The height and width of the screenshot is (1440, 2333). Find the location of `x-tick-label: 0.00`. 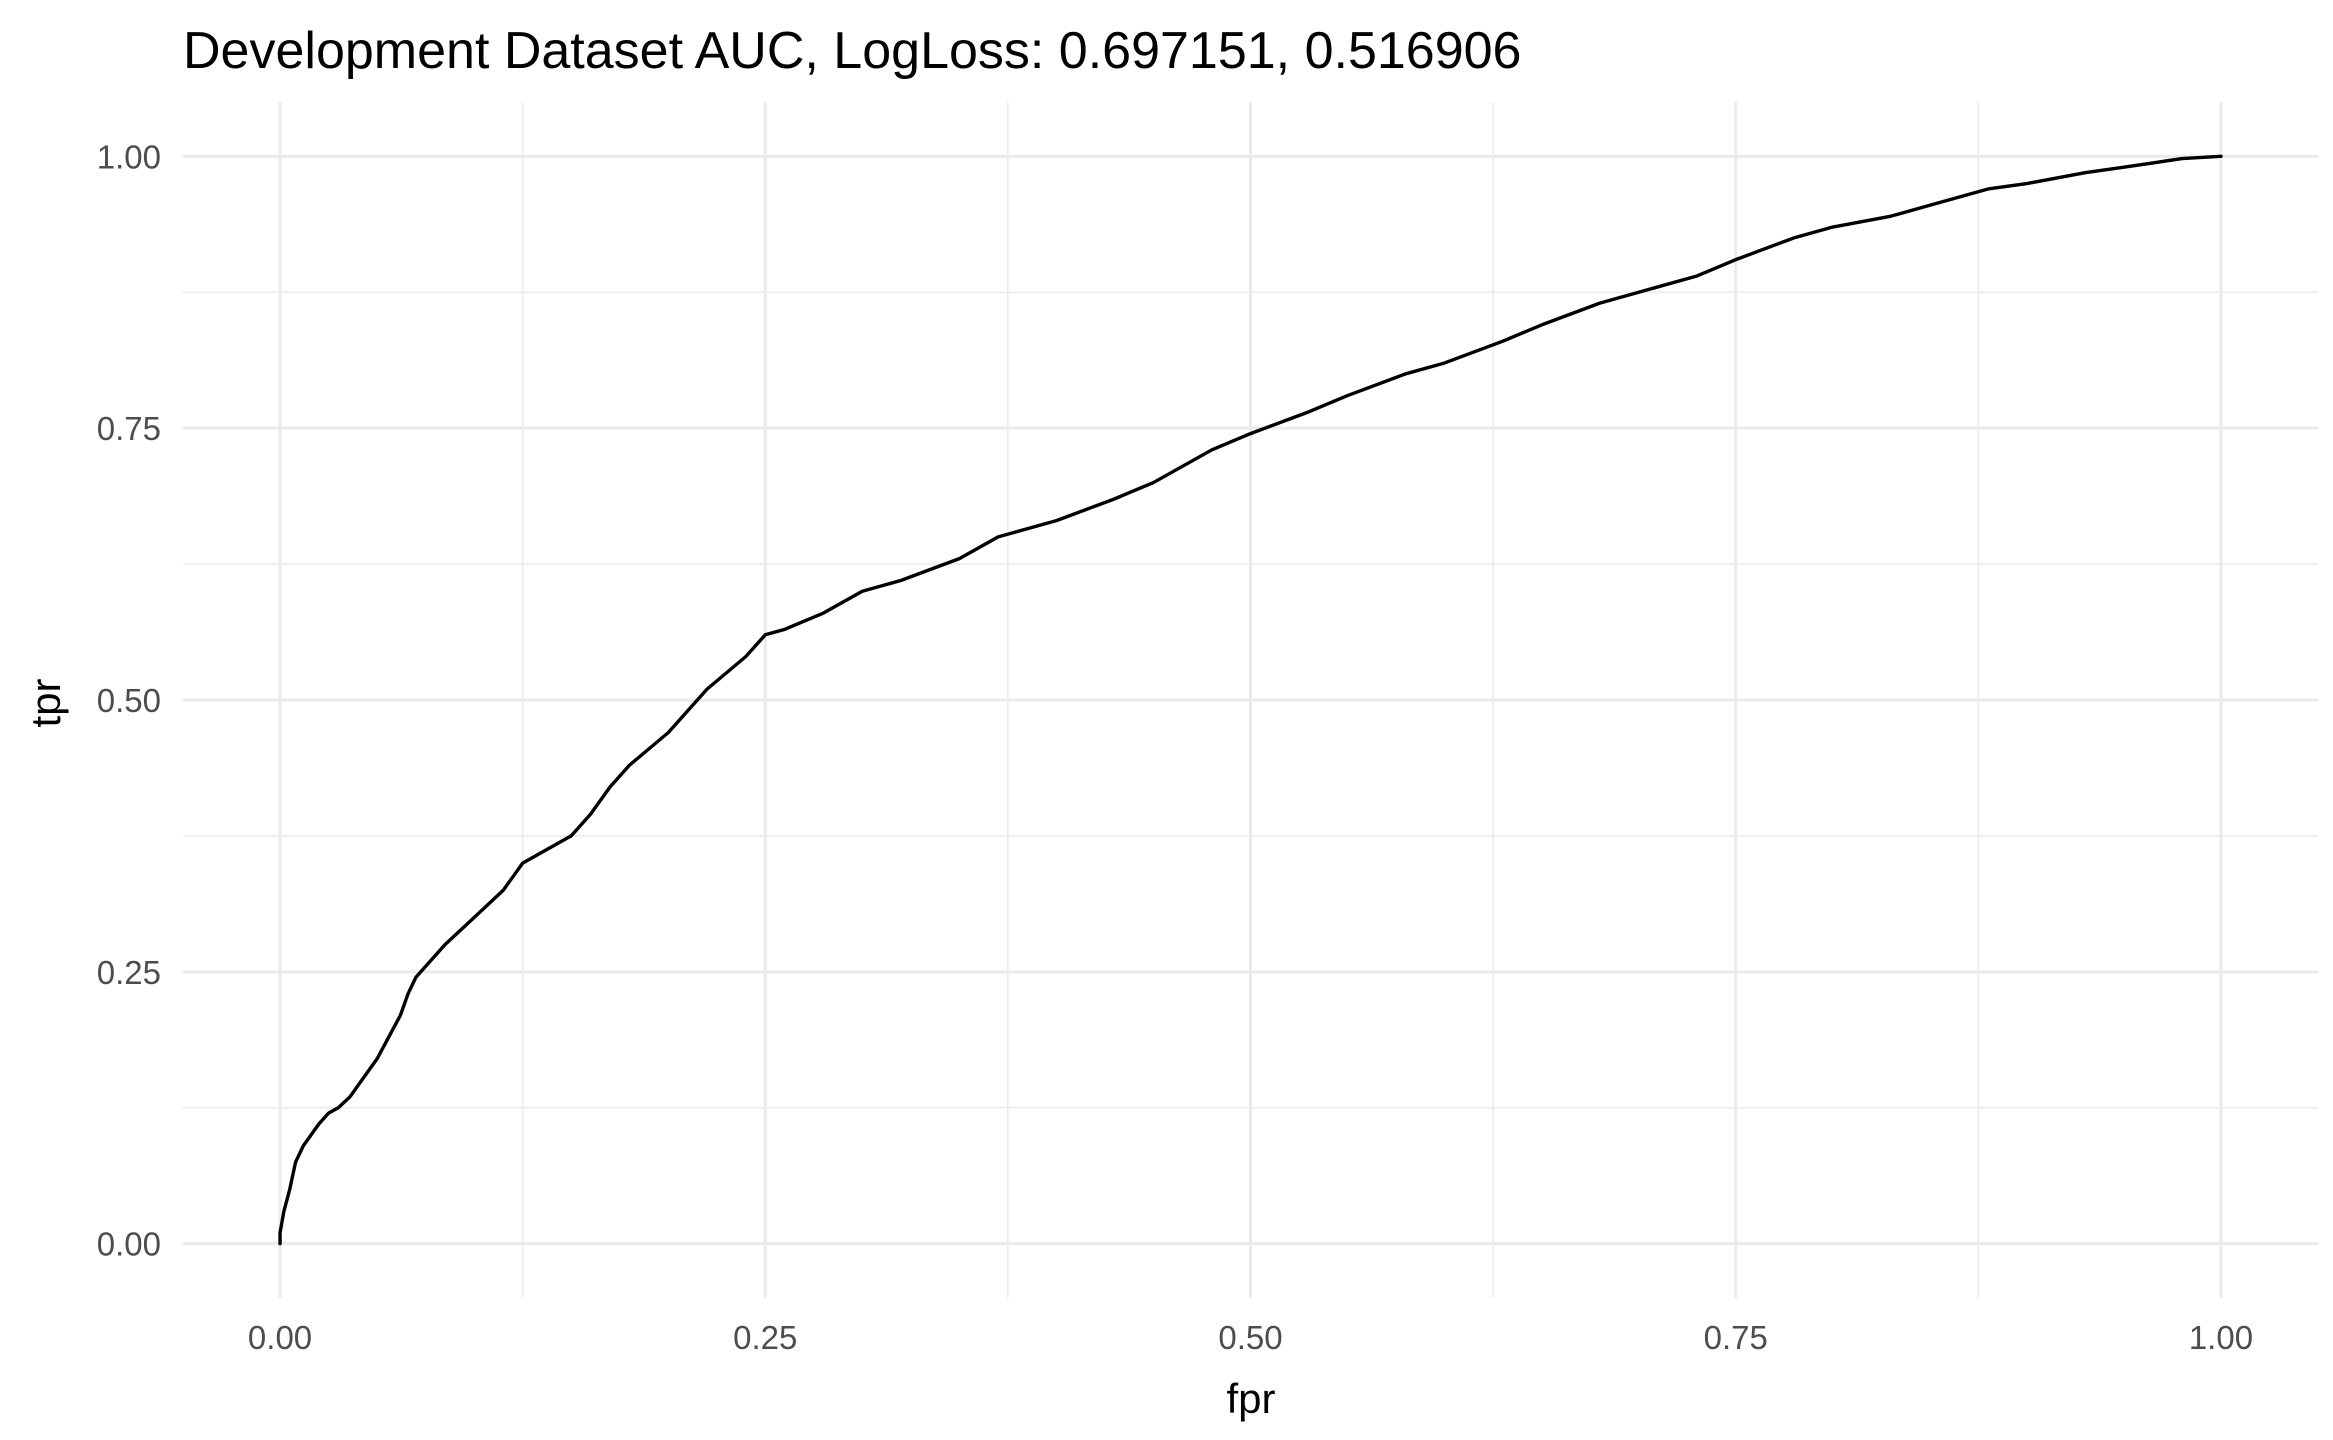

x-tick-label: 0.00 is located at coordinates (280, 1337).